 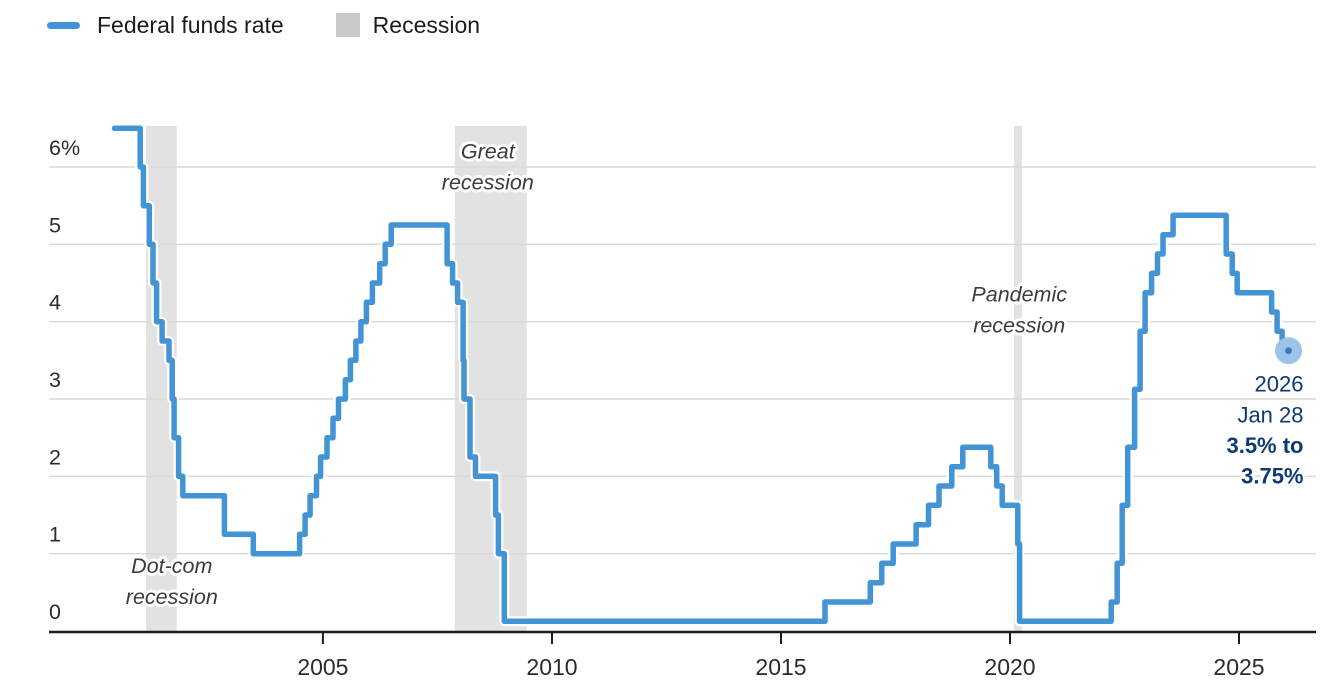 I want to click on recession-swatch-icon, so click(x=347, y=25).